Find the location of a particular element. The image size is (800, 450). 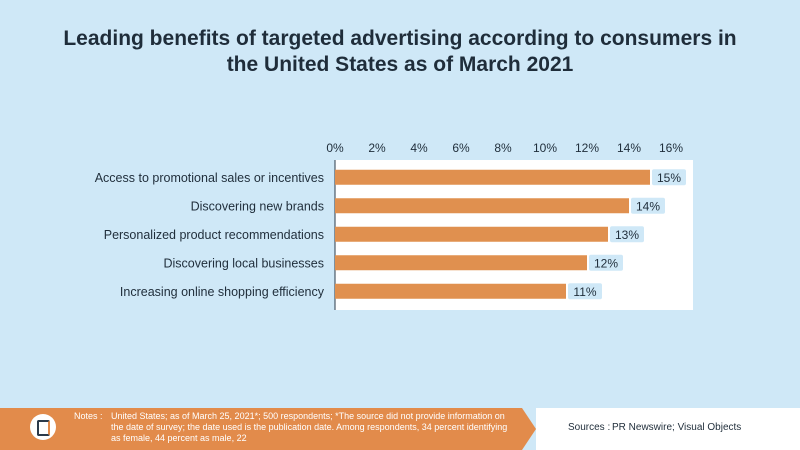

value-label: 11% is located at coordinates (584, 292).